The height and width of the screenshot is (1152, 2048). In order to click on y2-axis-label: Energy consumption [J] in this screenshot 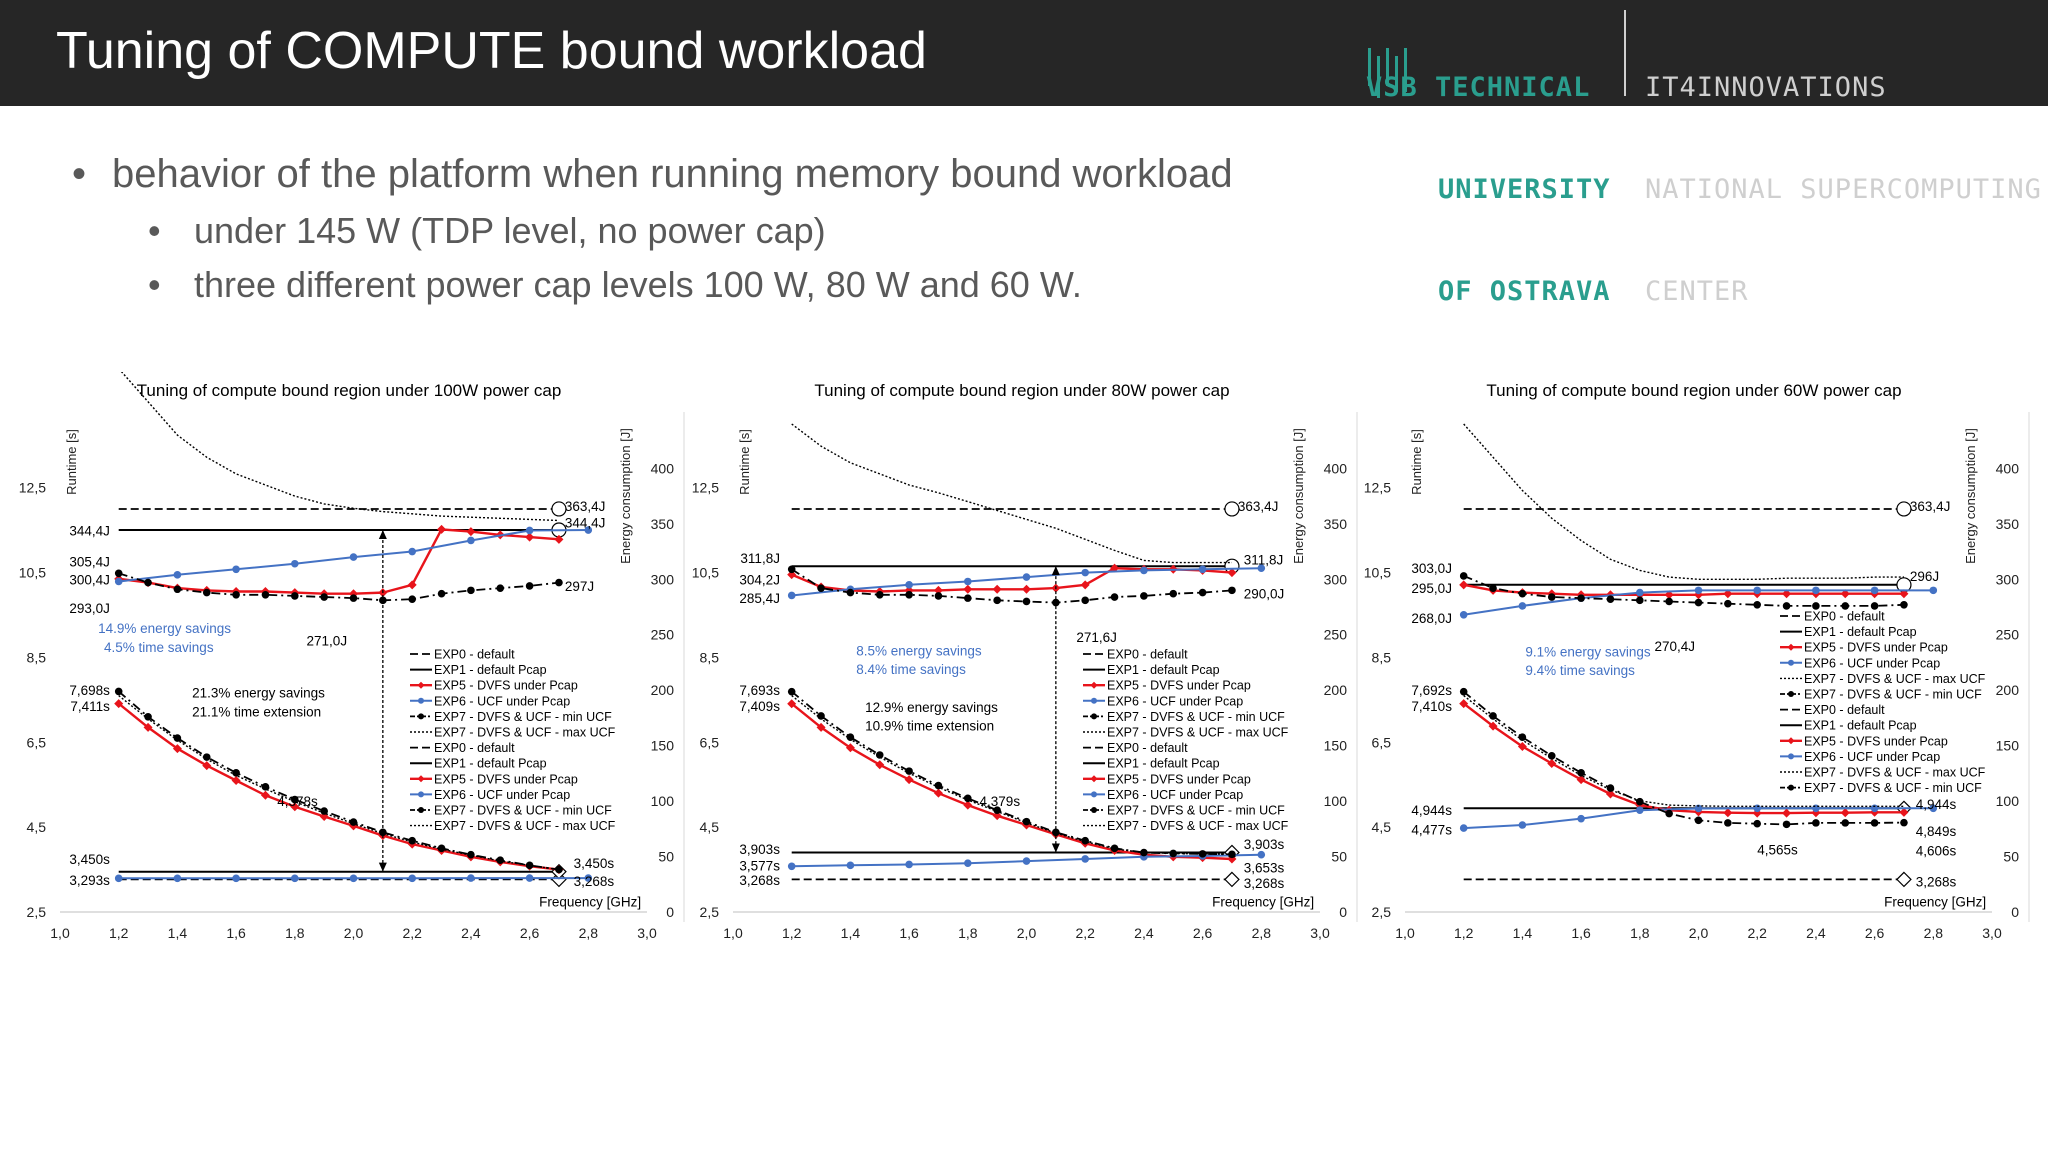, I will do `click(1970, 496)`.